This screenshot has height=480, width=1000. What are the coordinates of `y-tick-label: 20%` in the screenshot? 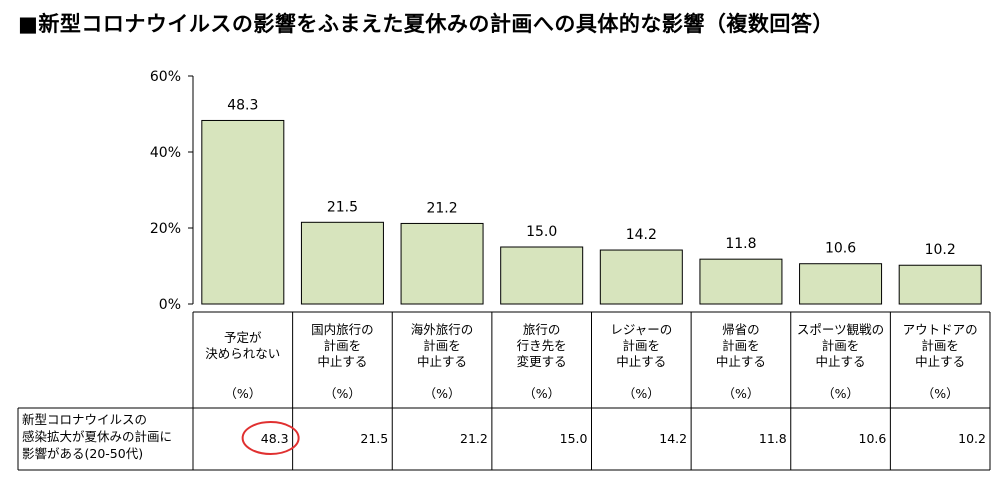 It's located at (165, 229).